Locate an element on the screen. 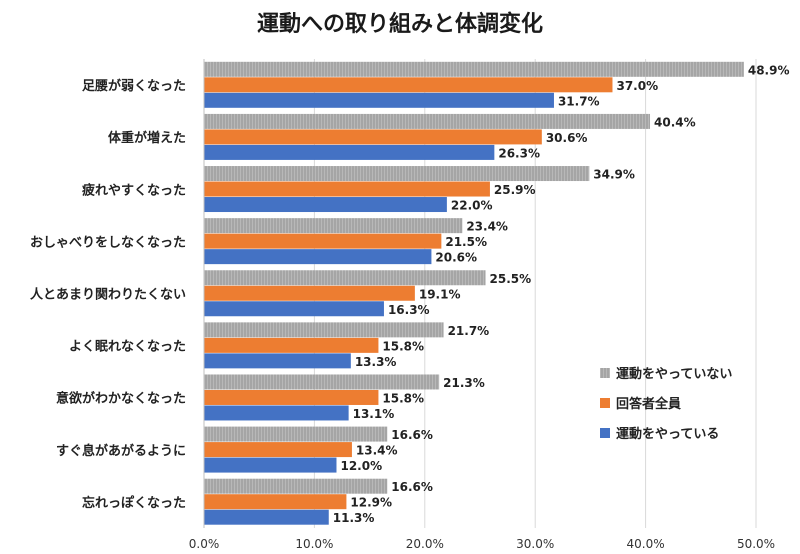  data-label: 21.5% is located at coordinates (466, 242).